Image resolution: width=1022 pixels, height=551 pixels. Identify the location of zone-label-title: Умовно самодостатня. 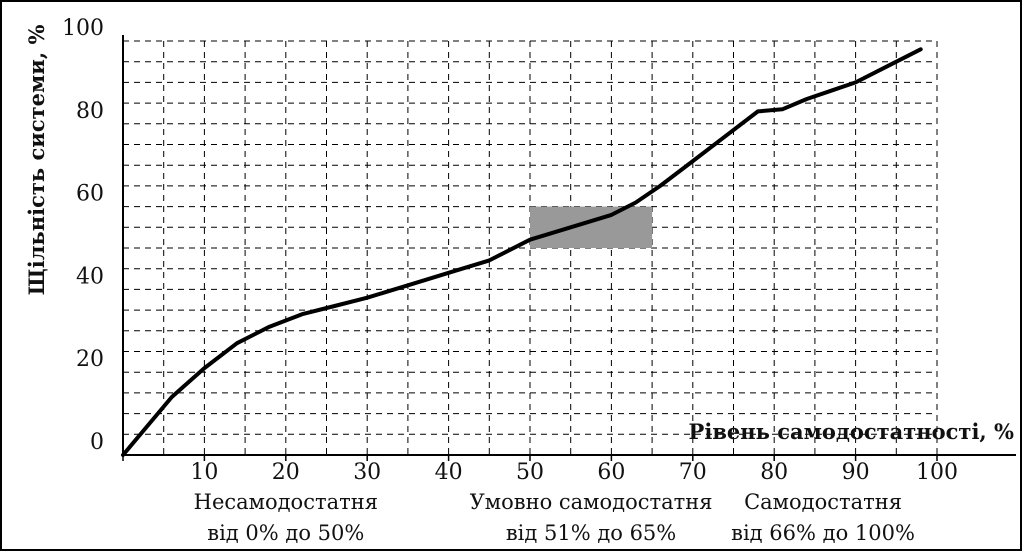
(591, 502).